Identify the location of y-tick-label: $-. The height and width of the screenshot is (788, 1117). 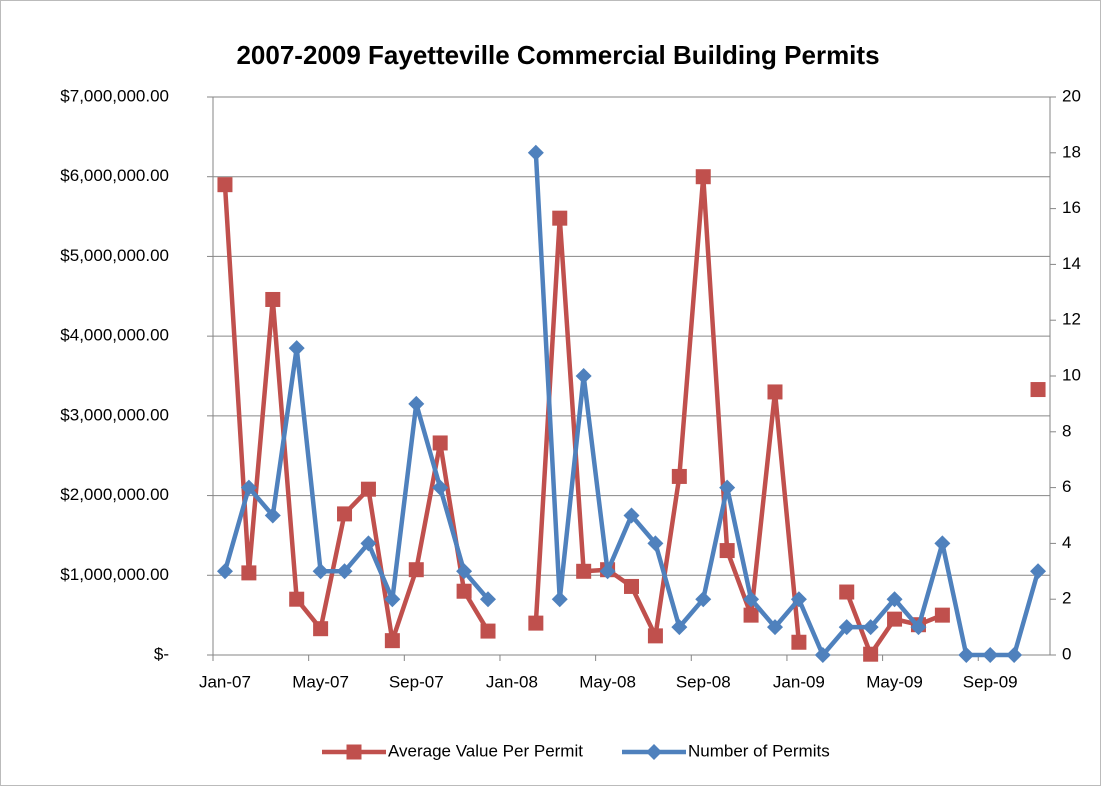
(161, 653).